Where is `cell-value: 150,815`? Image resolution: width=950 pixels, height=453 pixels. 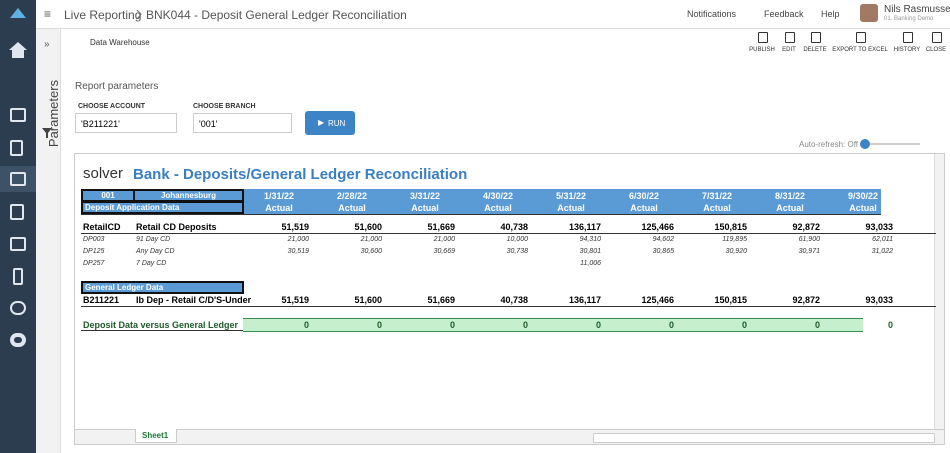 cell-value: 150,815 is located at coordinates (730, 300).